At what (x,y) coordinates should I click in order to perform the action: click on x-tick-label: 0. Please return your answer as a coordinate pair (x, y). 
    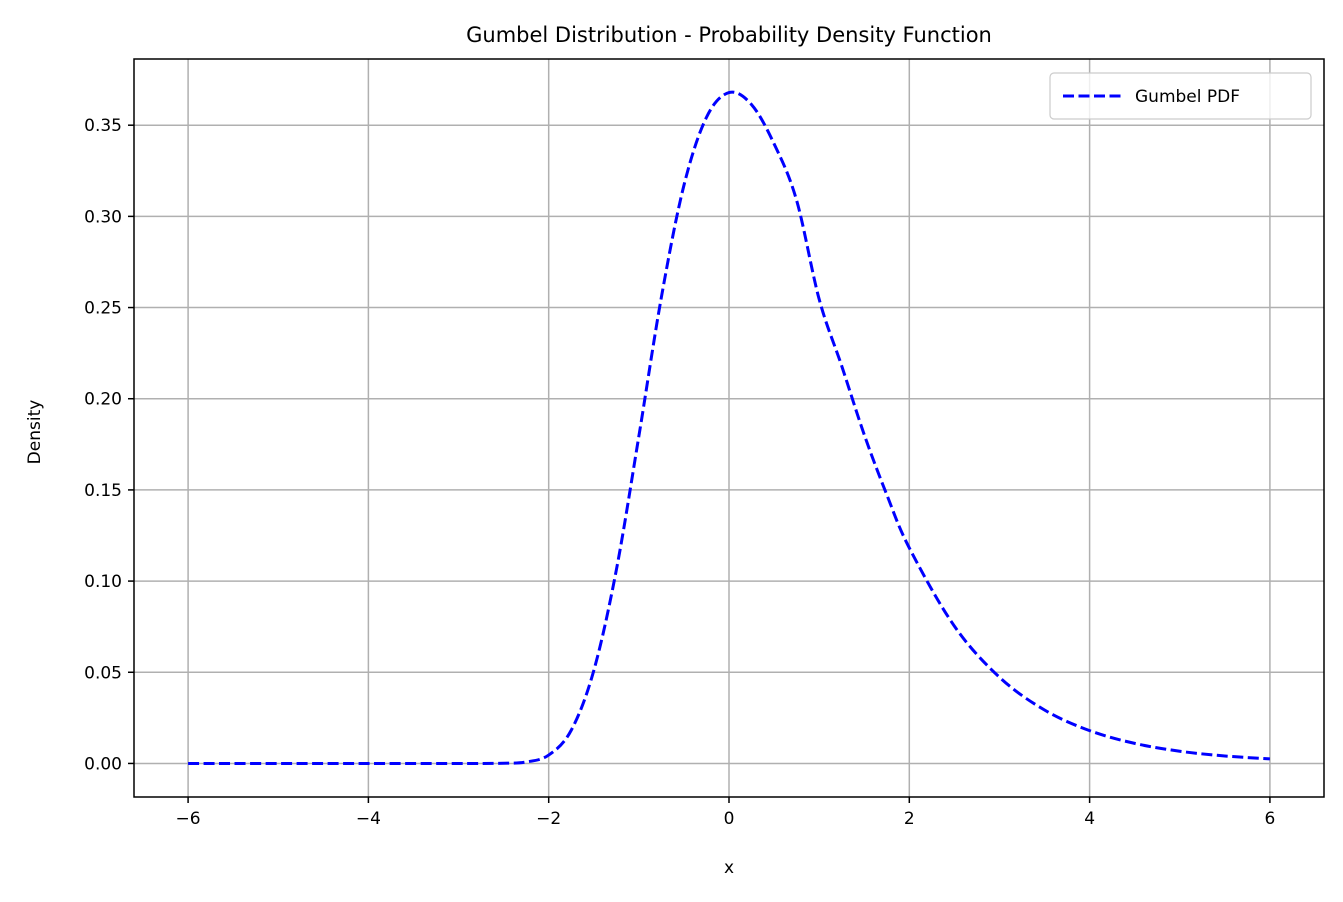
    Looking at the image, I should click on (729, 819).